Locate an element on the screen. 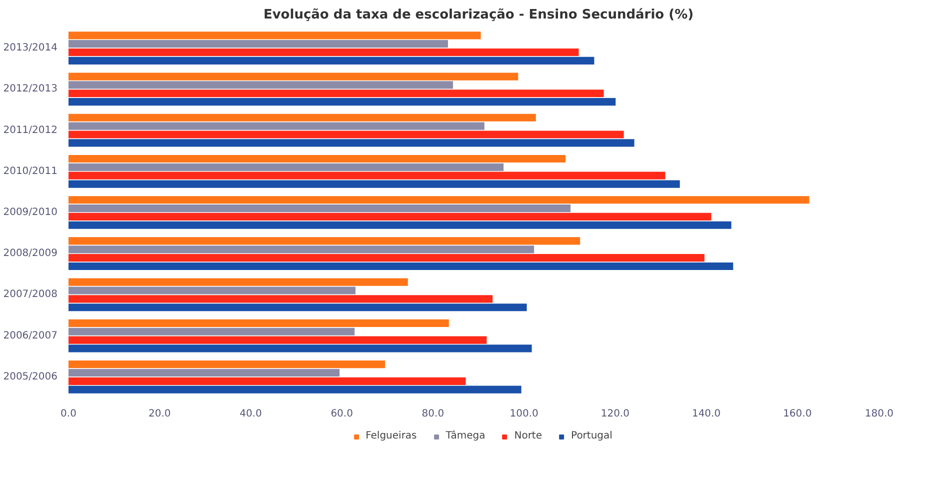 This screenshot has width=929, height=494. y-tick-label: 2008/2009 is located at coordinates (30, 254).